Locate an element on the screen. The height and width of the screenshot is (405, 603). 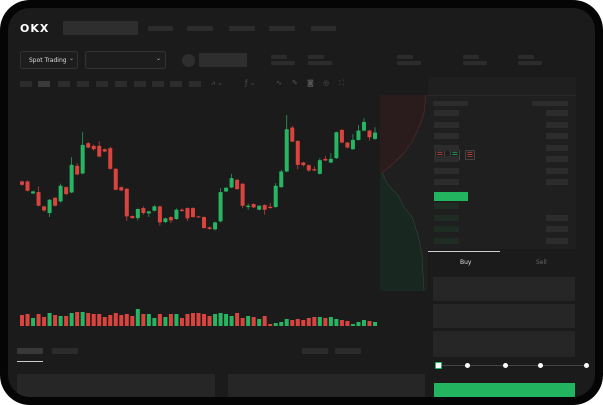
indicator-icon: ƒ ⌄ is located at coordinates (250, 83).